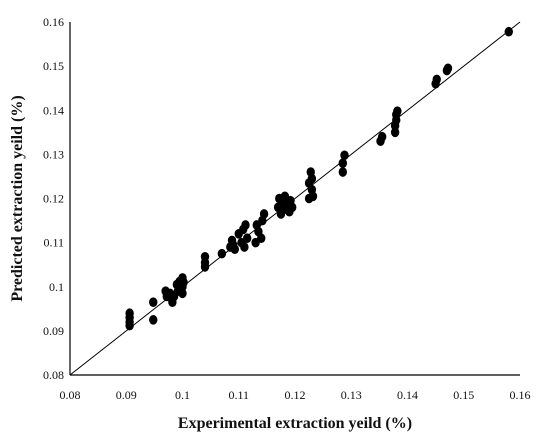  What do you see at coordinates (463, 395) in the screenshot?
I see `x-tick-label: 0.15` at bounding box center [463, 395].